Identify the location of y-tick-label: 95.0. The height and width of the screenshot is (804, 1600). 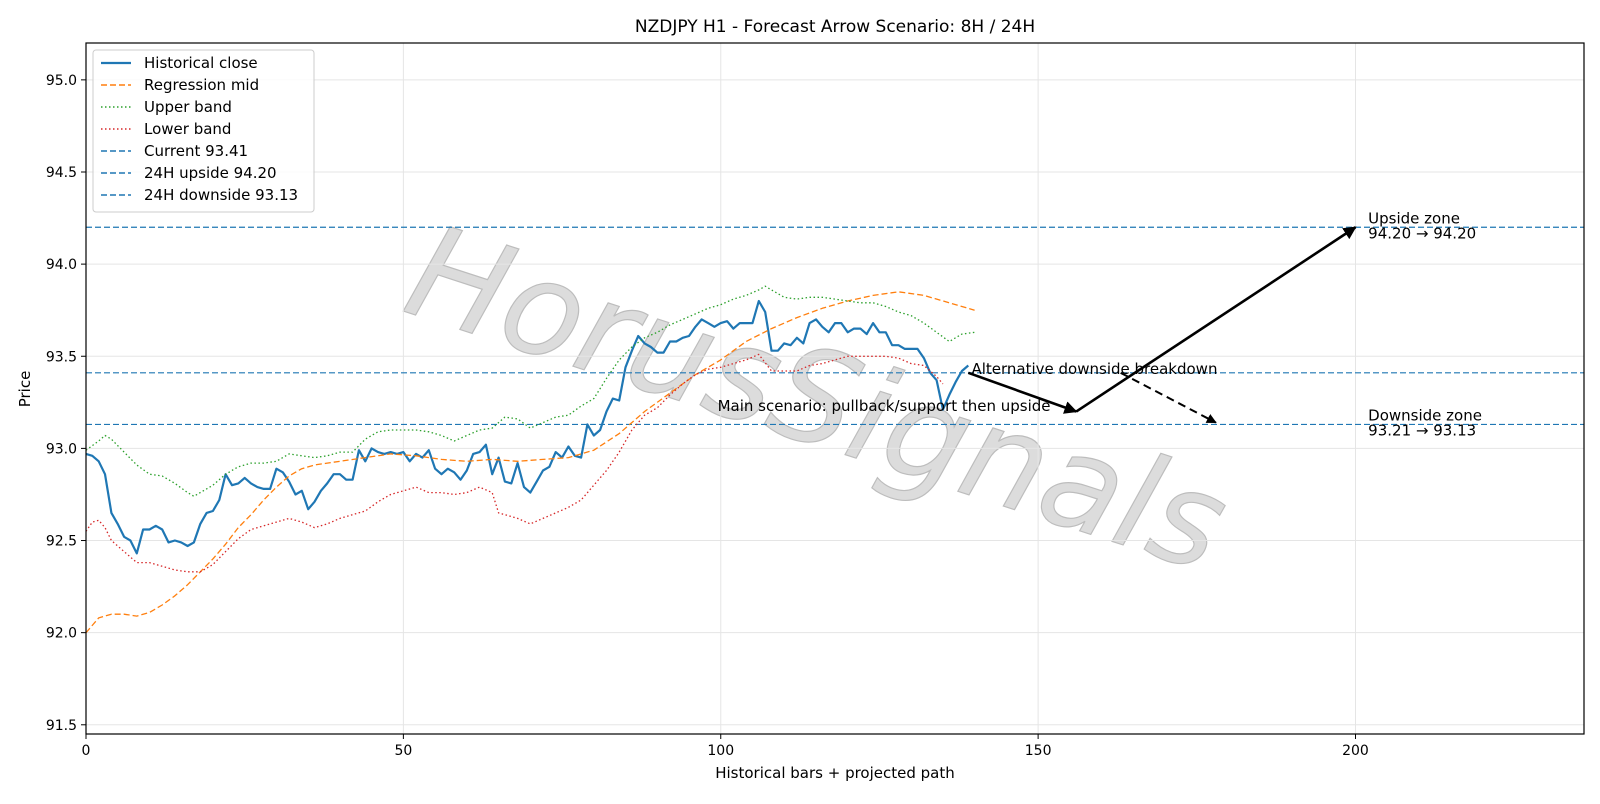
(61, 81).